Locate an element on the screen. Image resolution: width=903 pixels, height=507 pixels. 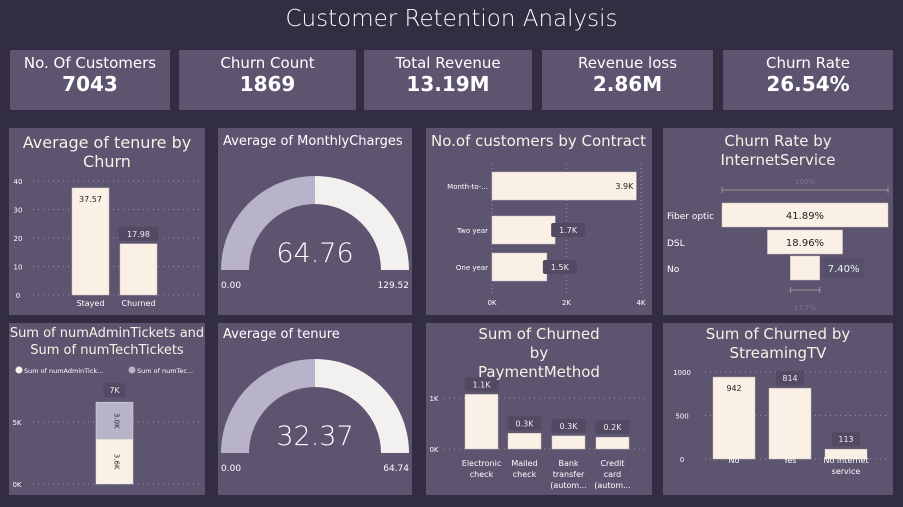
kpi-value: 13.19M is located at coordinates (448, 84).